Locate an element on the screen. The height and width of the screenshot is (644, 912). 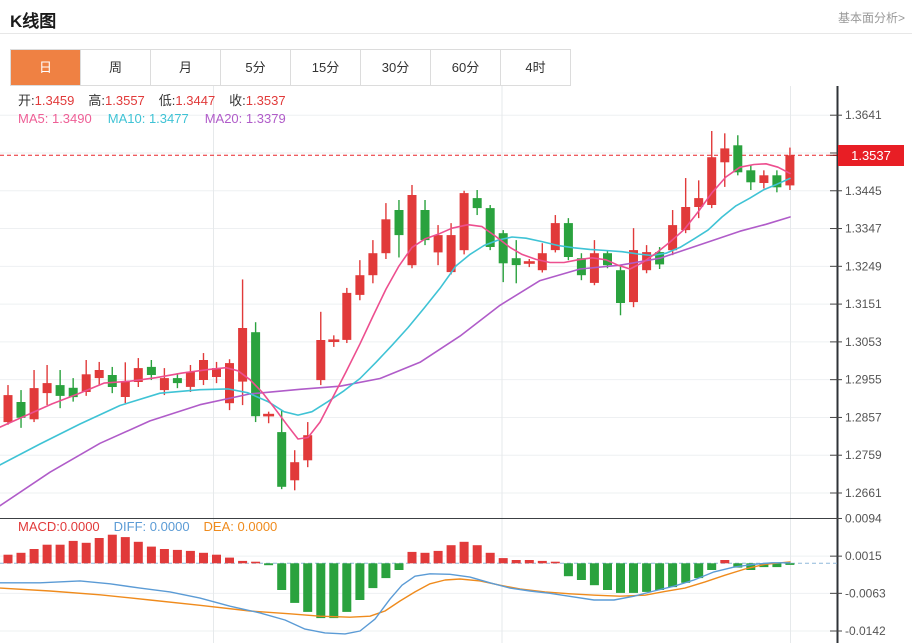
header-divider is located at coordinates (456, 33).